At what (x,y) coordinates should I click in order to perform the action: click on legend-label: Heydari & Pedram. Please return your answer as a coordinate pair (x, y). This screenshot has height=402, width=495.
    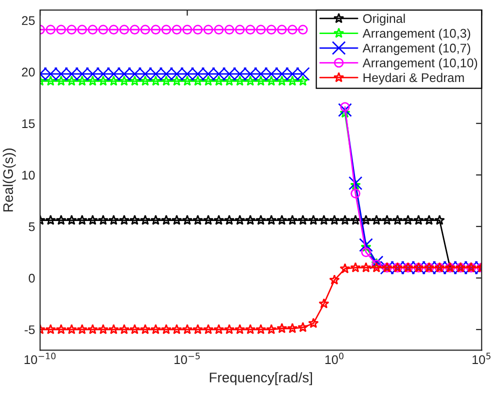
    Looking at the image, I should click on (414, 78).